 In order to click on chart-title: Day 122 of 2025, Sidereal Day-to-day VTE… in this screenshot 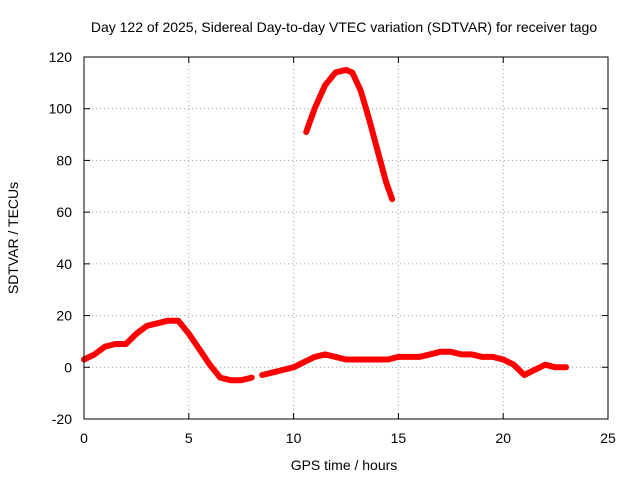, I will do `click(344, 27)`.